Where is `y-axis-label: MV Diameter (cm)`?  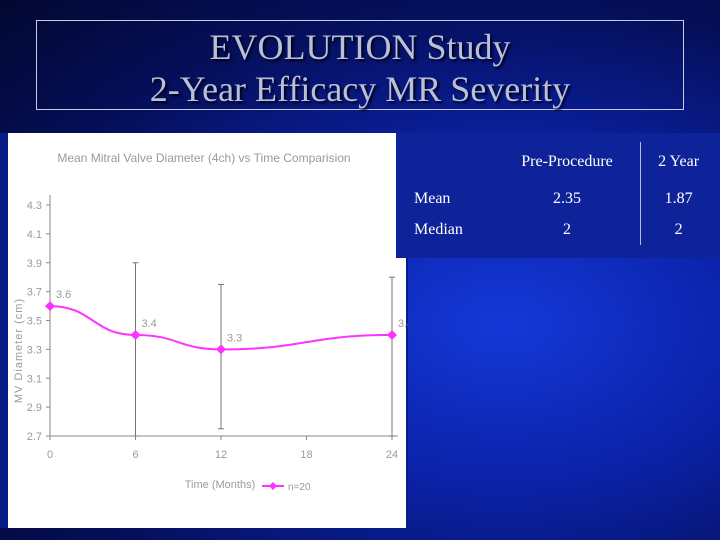 y-axis-label: MV Diameter (cm) is located at coordinates (19, 350).